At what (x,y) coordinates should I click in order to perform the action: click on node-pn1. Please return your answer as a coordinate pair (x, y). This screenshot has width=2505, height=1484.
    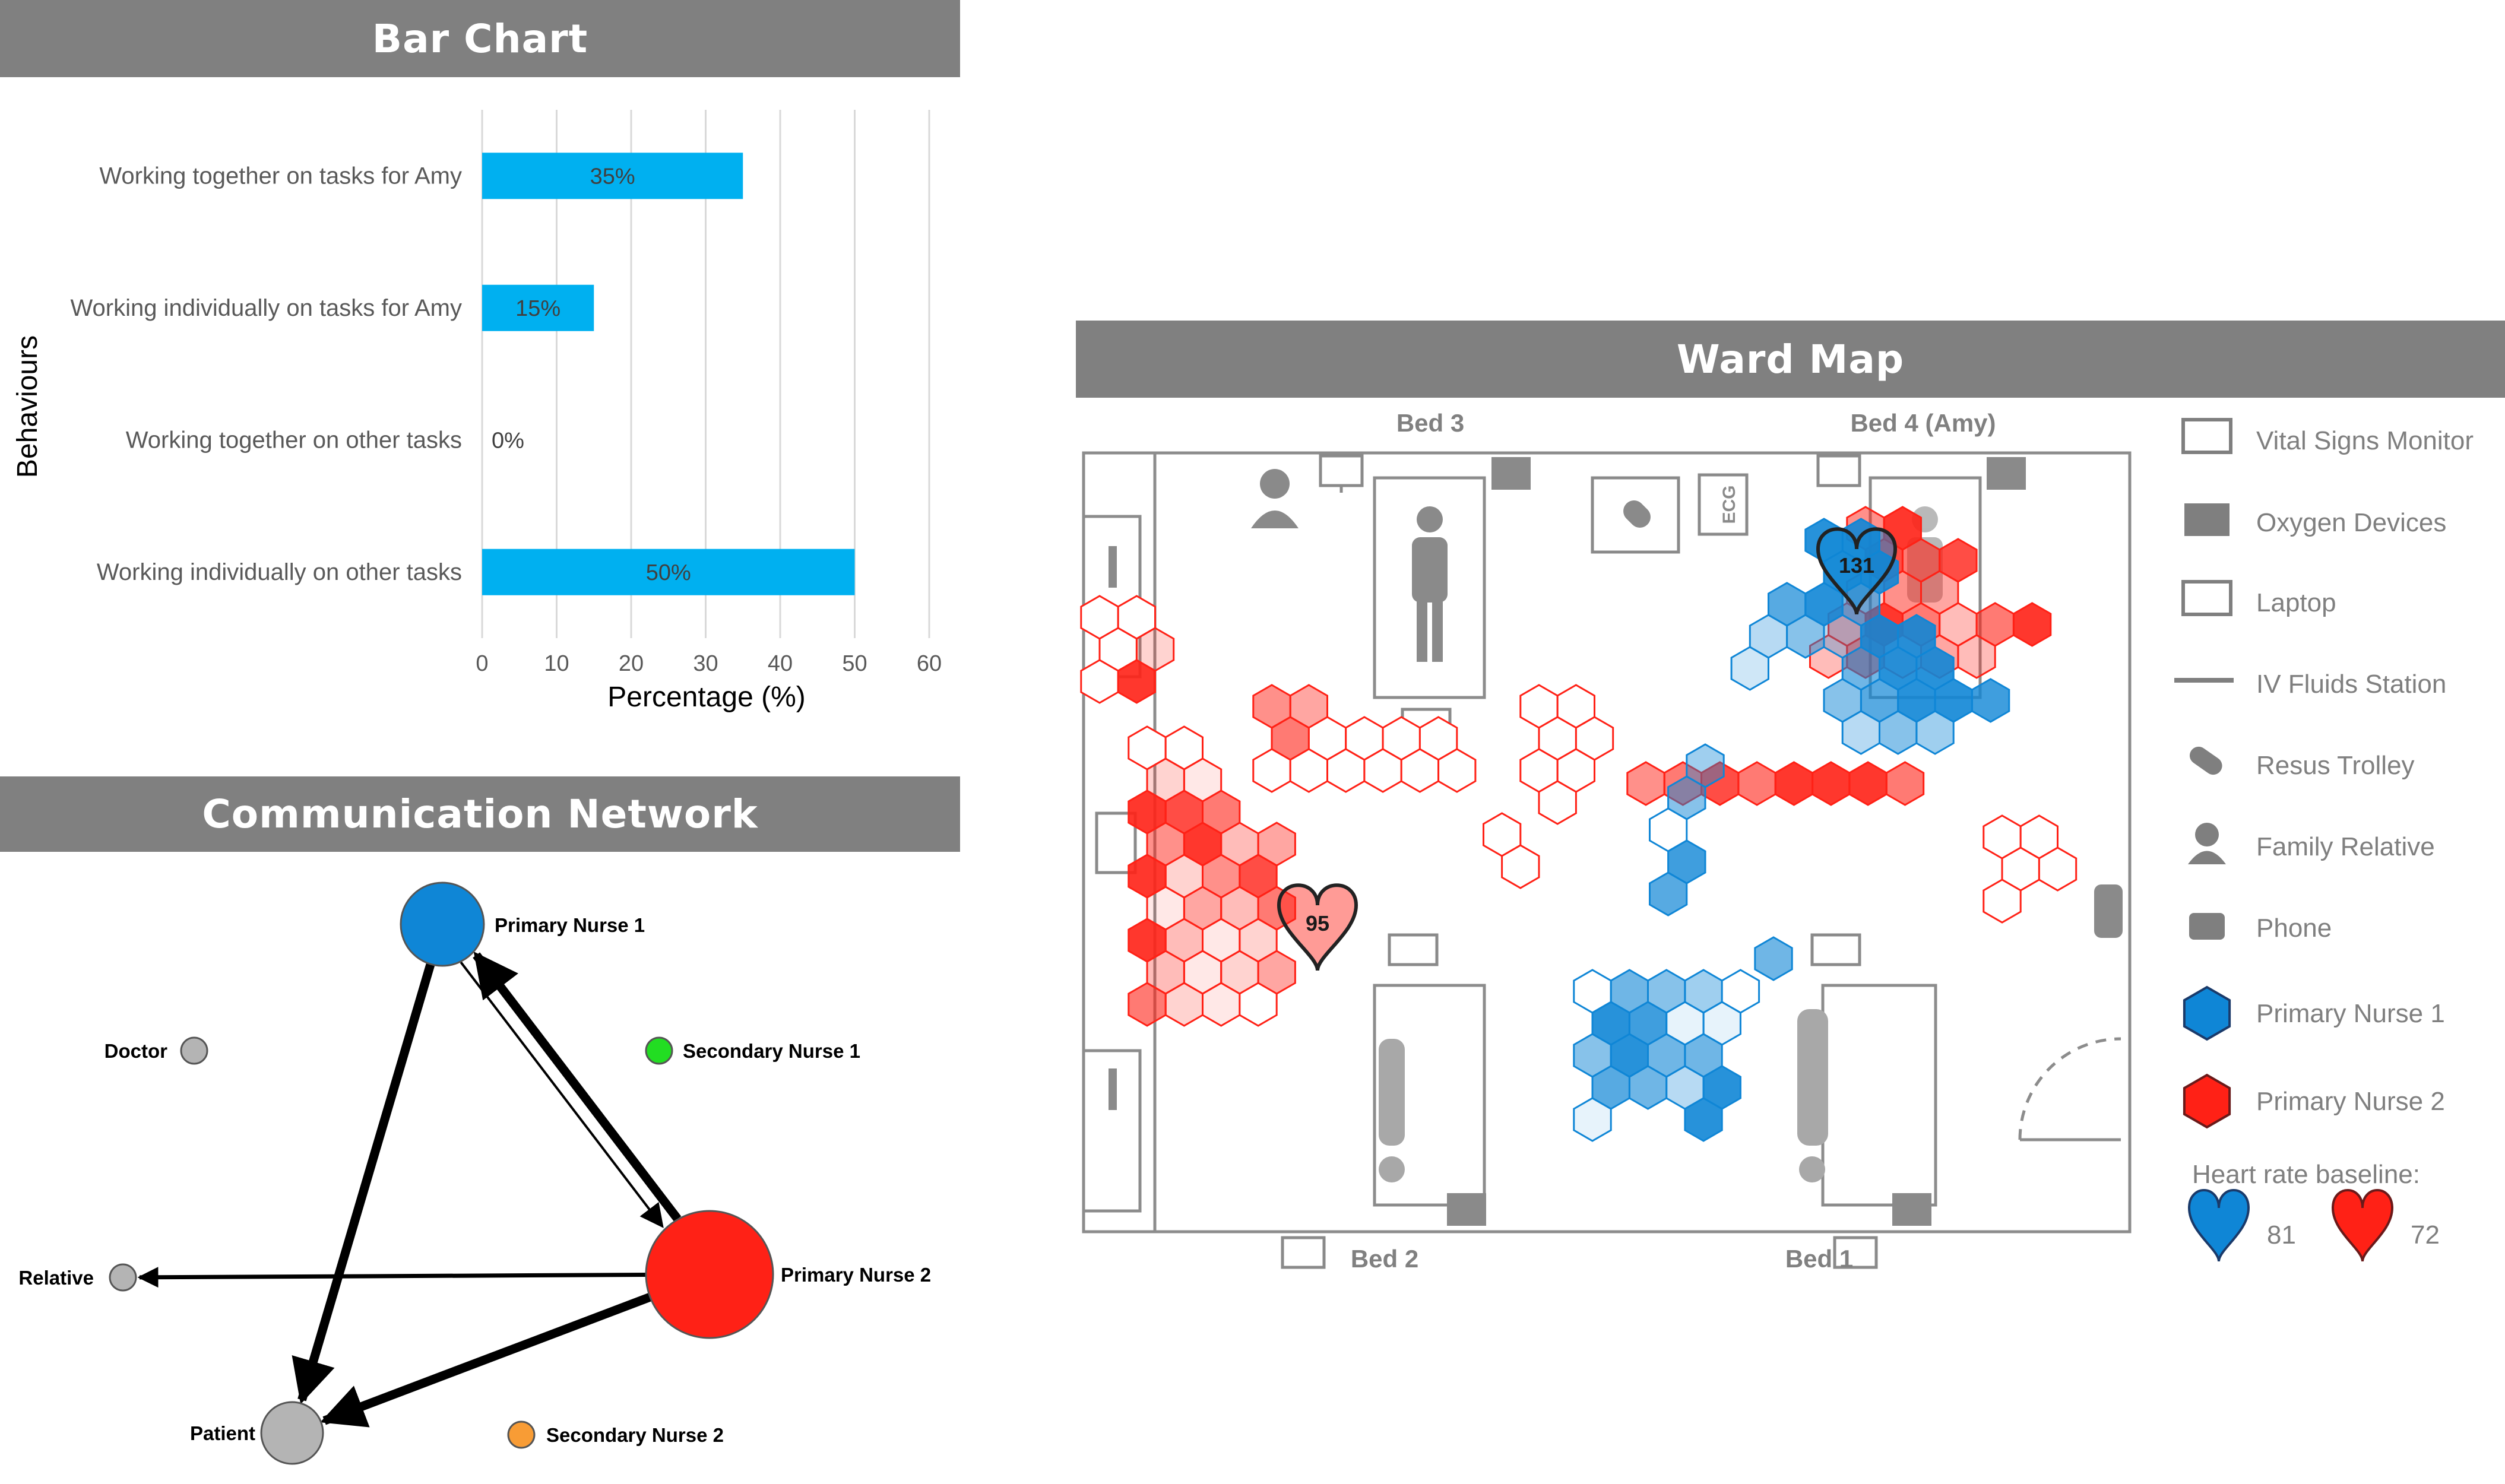
    Looking at the image, I should click on (443, 924).